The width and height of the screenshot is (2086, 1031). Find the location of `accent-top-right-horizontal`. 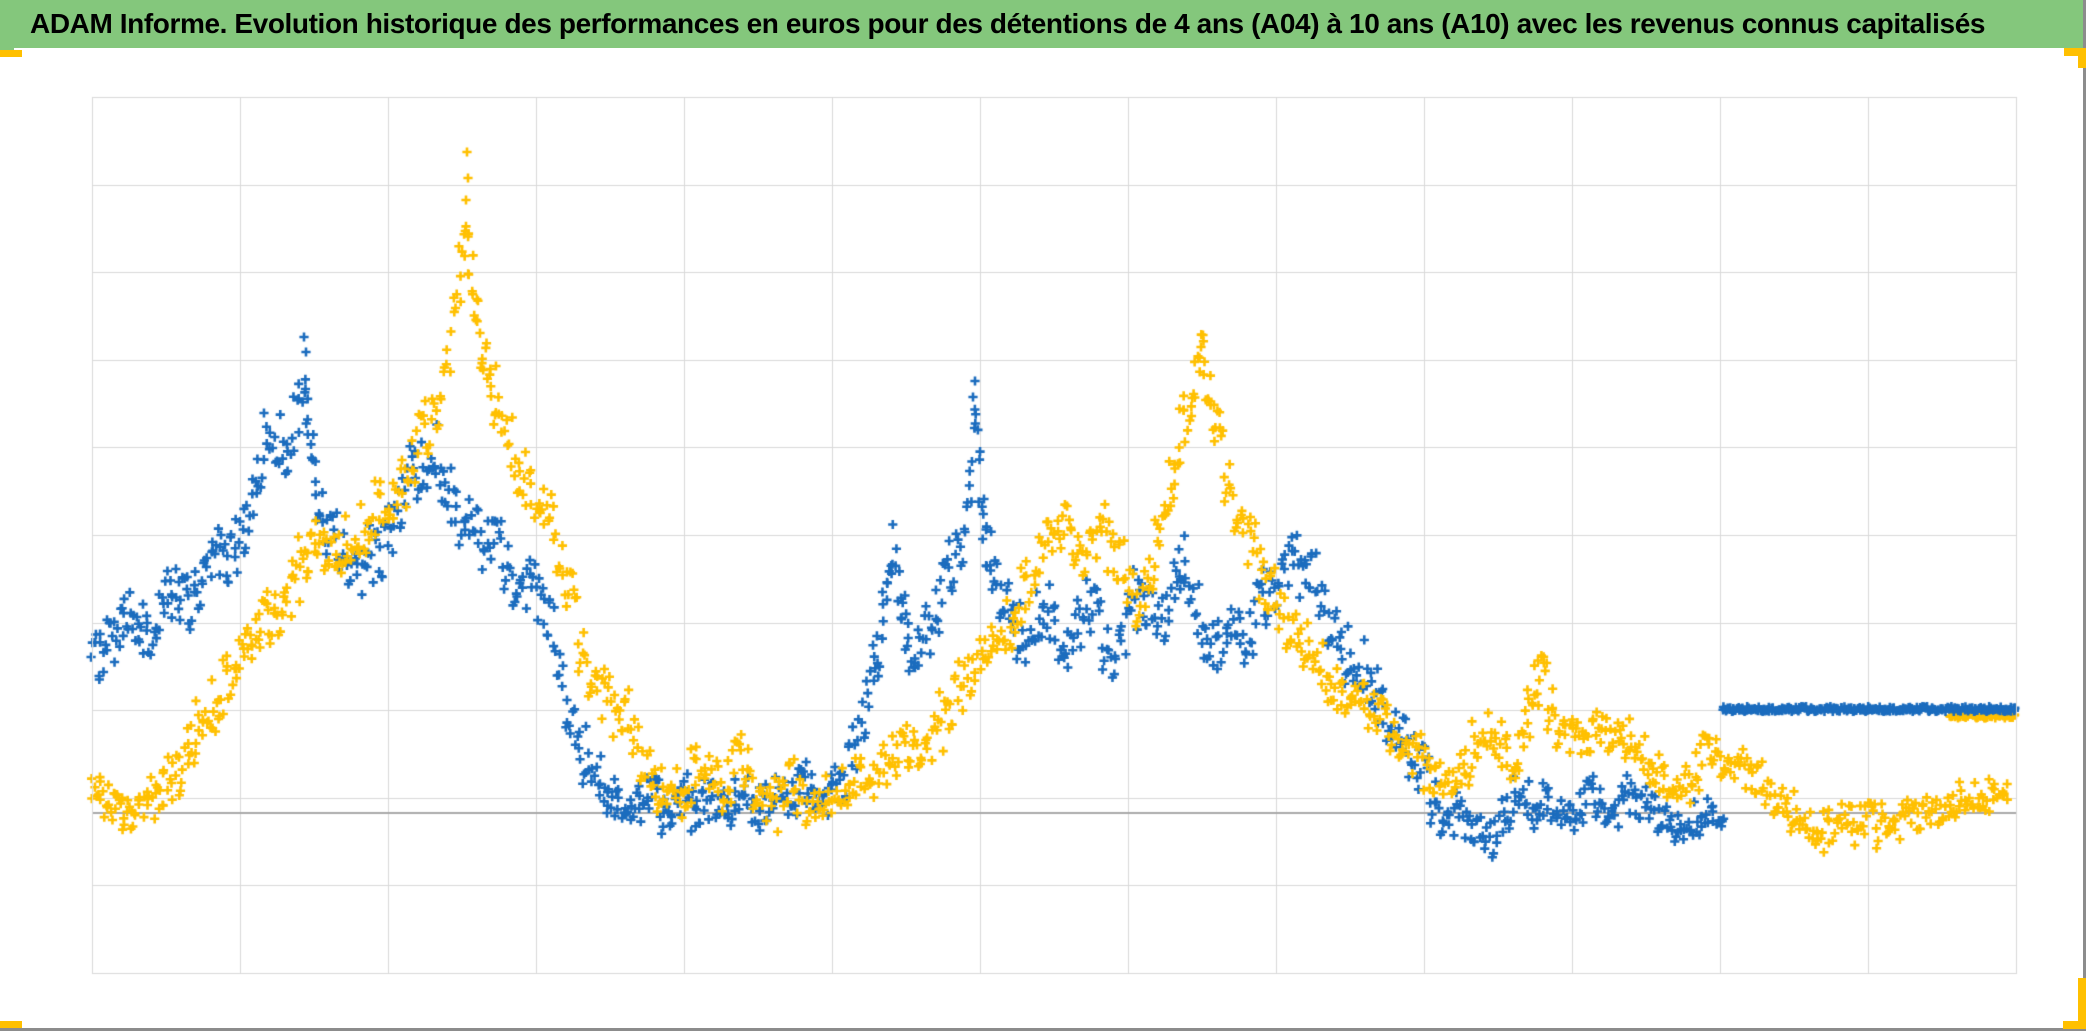

accent-top-right-horizontal is located at coordinates (2075, 52).